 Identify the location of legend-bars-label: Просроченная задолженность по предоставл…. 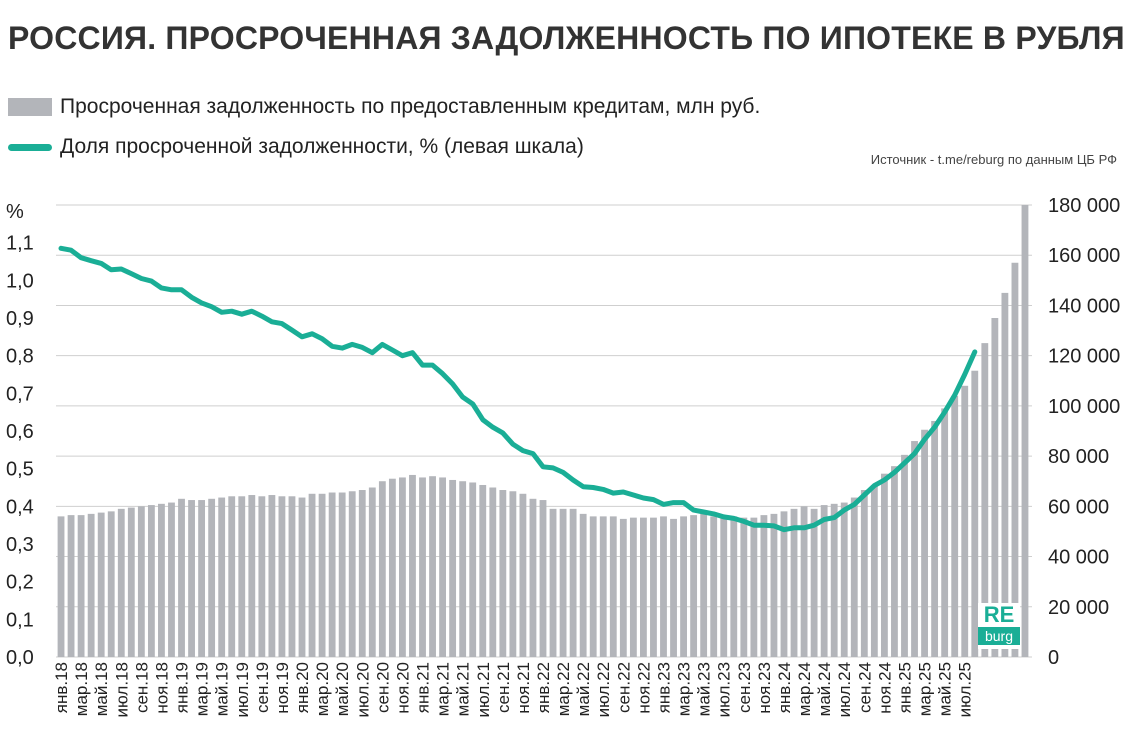
(410, 106).